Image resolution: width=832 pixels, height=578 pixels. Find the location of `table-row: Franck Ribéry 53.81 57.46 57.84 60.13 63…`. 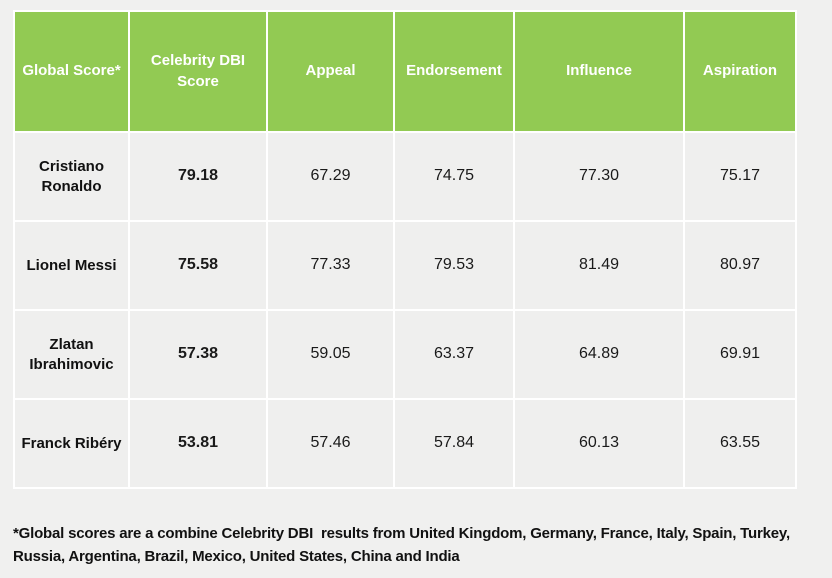

table-row: Franck Ribéry 53.81 57.46 57.84 60.13 63… is located at coordinates (405, 443).